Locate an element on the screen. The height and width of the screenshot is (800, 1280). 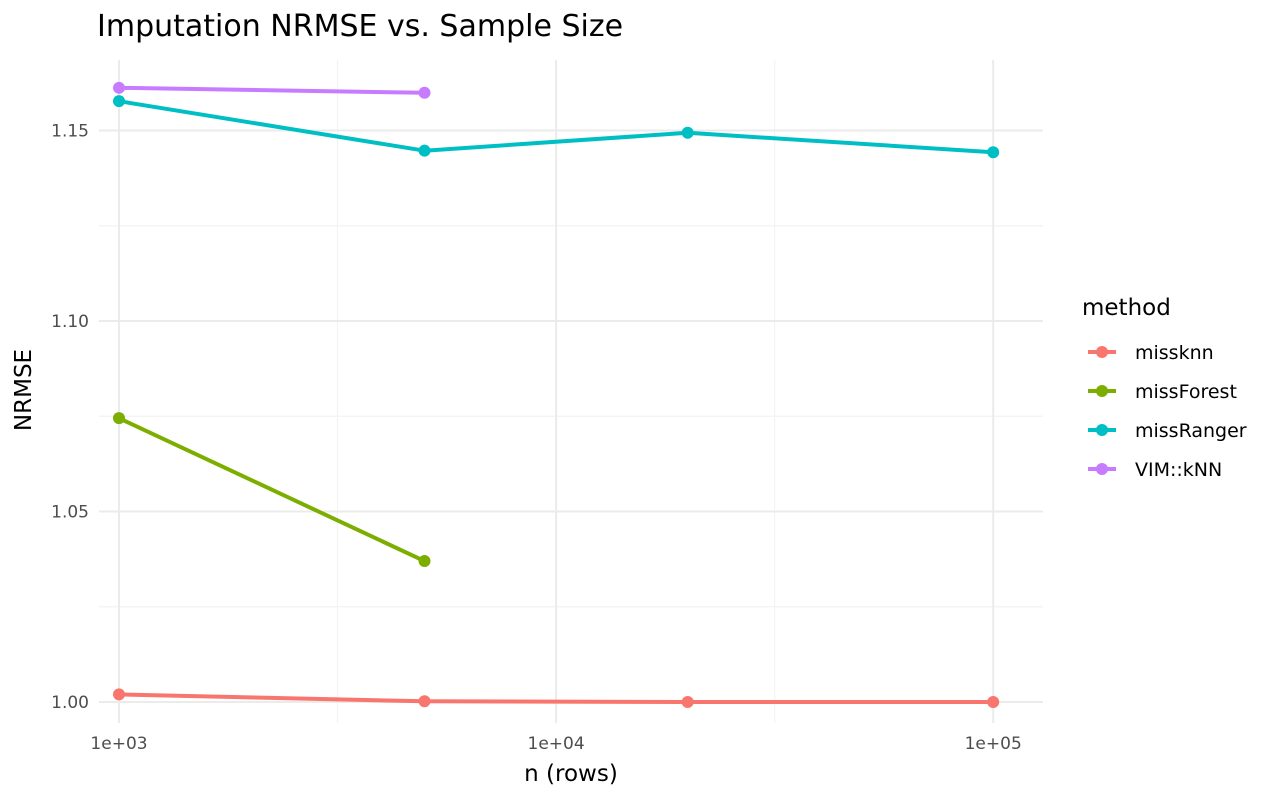
series-missranger is located at coordinates (556, 127).